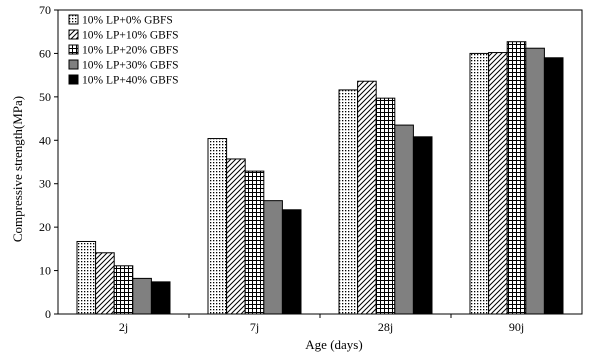 The width and height of the screenshot is (593, 354). I want to click on x-tick-label: 2j, so click(123, 327).